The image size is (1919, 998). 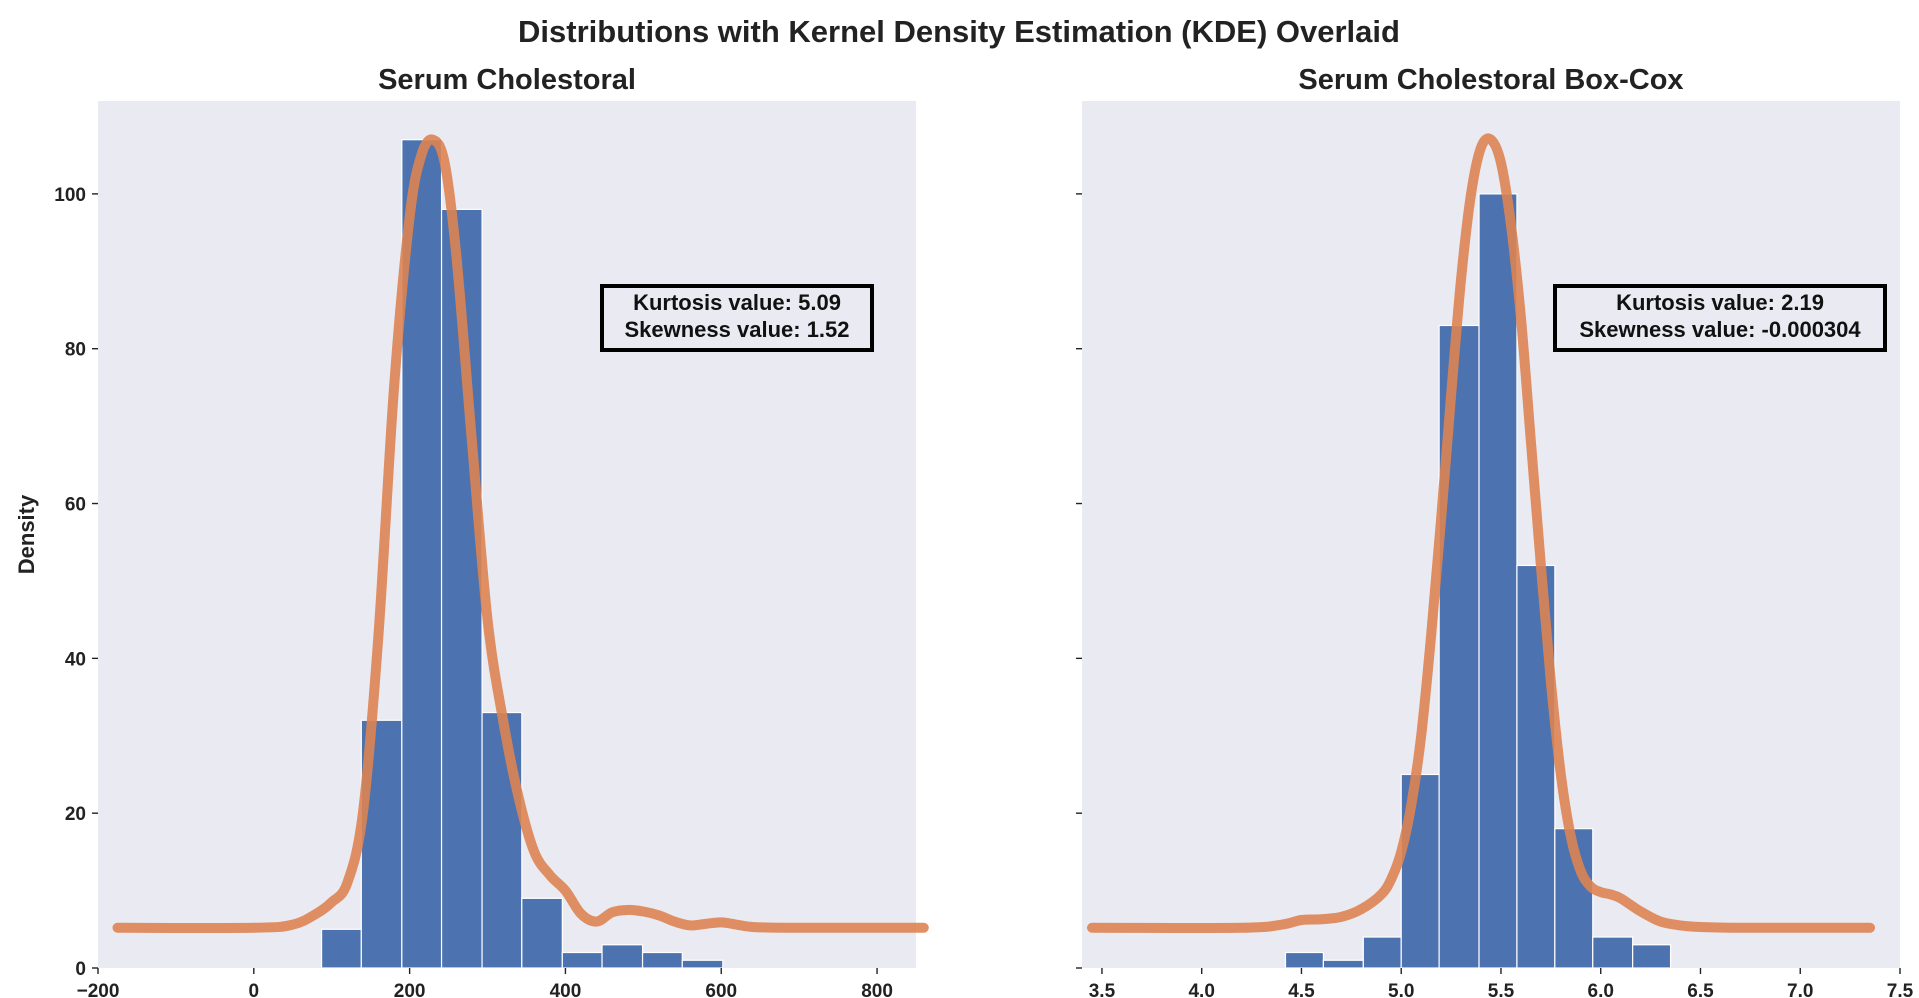 I want to click on y-tick-label: 0, so click(x=80, y=969).